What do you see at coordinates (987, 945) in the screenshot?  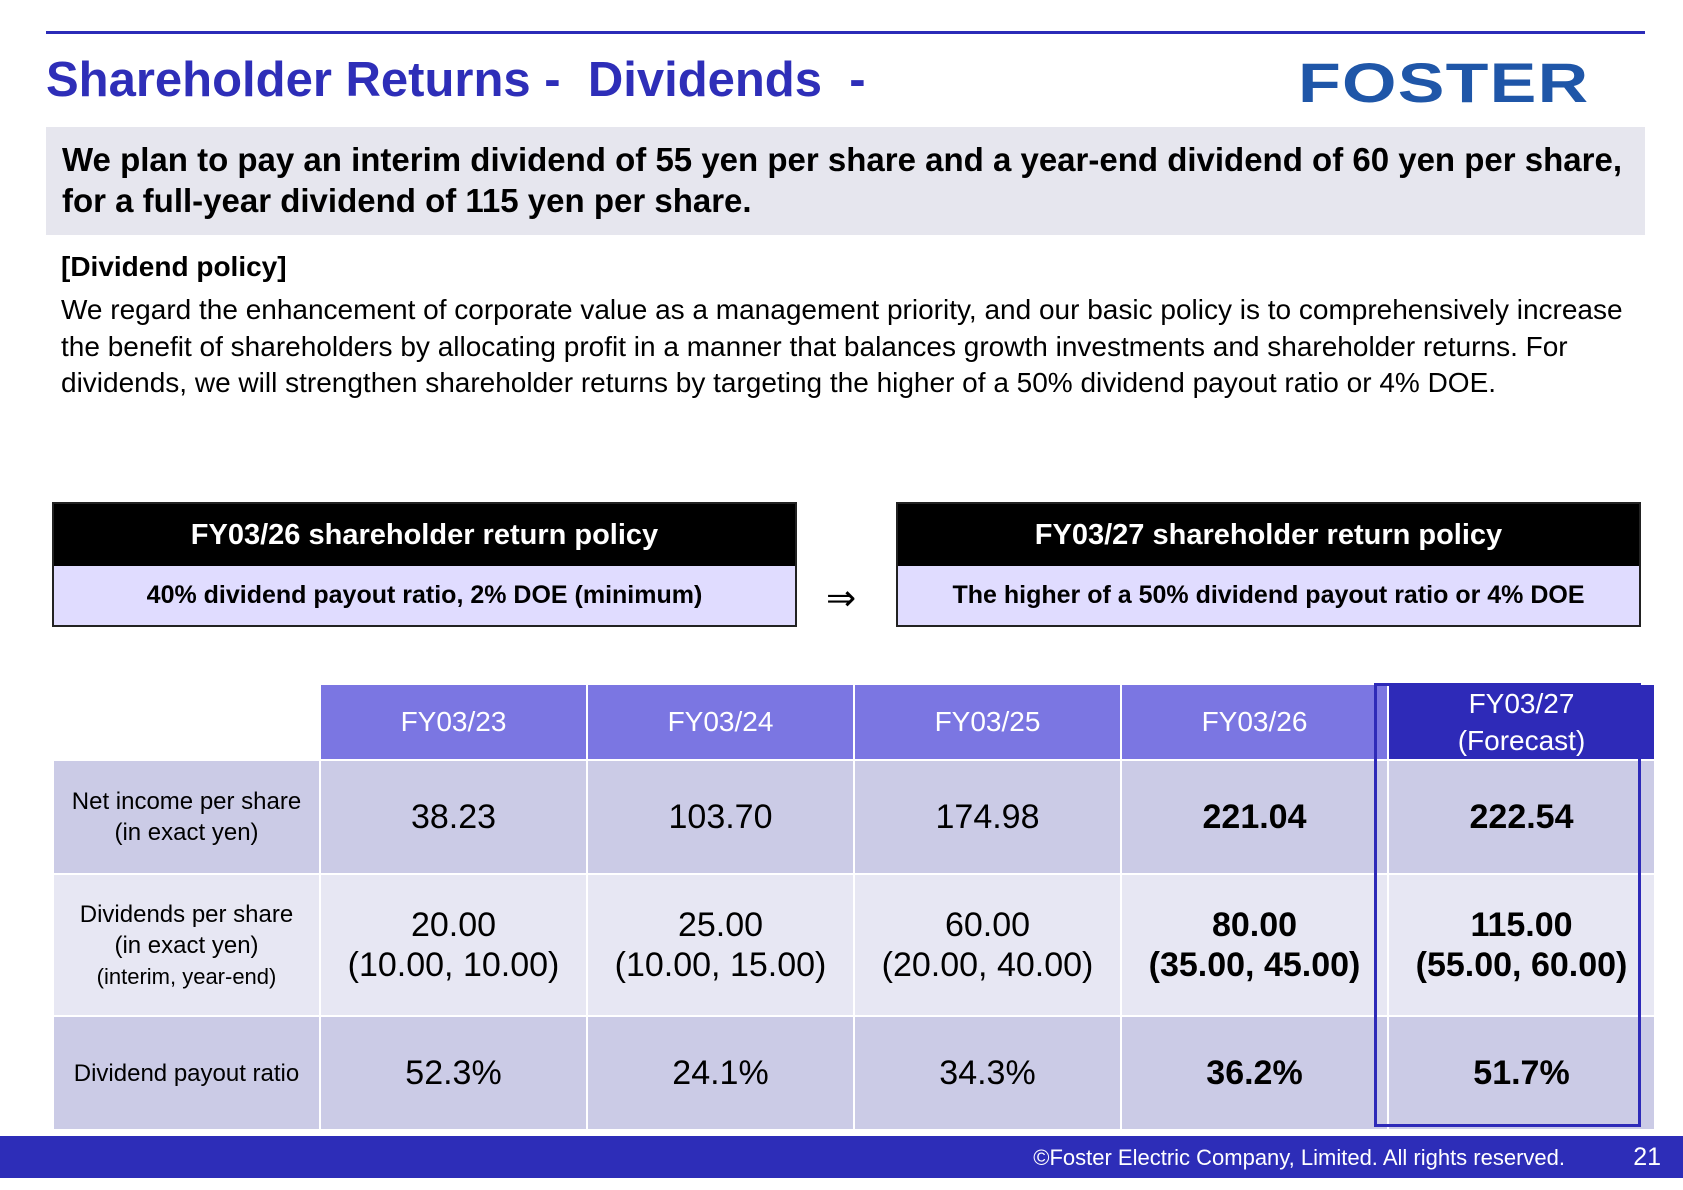 I see `table-cell: 60.00 (20.00, 40.00)` at bounding box center [987, 945].